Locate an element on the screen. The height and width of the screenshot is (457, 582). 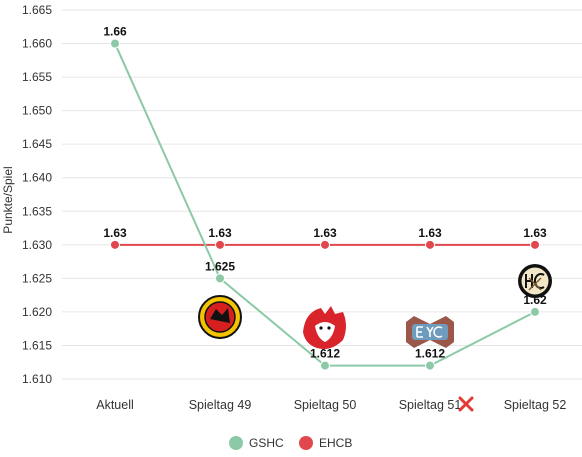
x-tick-label: Spieltag 50 is located at coordinates (325, 405).